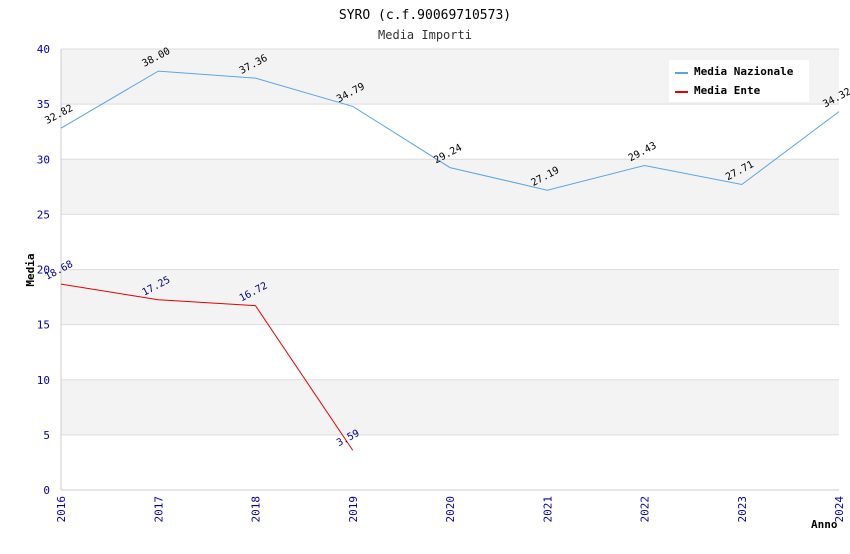 The width and height of the screenshot is (850, 554). I want to click on x-axis-label: Anno, so click(824, 524).